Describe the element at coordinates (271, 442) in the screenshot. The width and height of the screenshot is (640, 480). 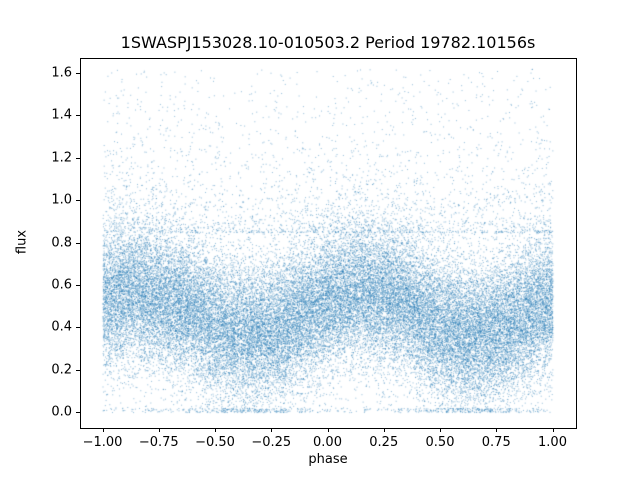
I see `x-tick-label: −0.25` at that location.